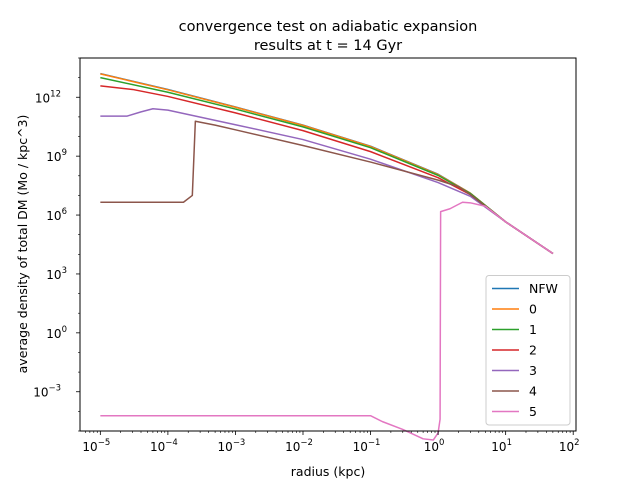 This screenshot has width=640, height=484. Describe the element at coordinates (47, 392) in the screenshot. I see `y-tick-label: 10⁻³` at that location.